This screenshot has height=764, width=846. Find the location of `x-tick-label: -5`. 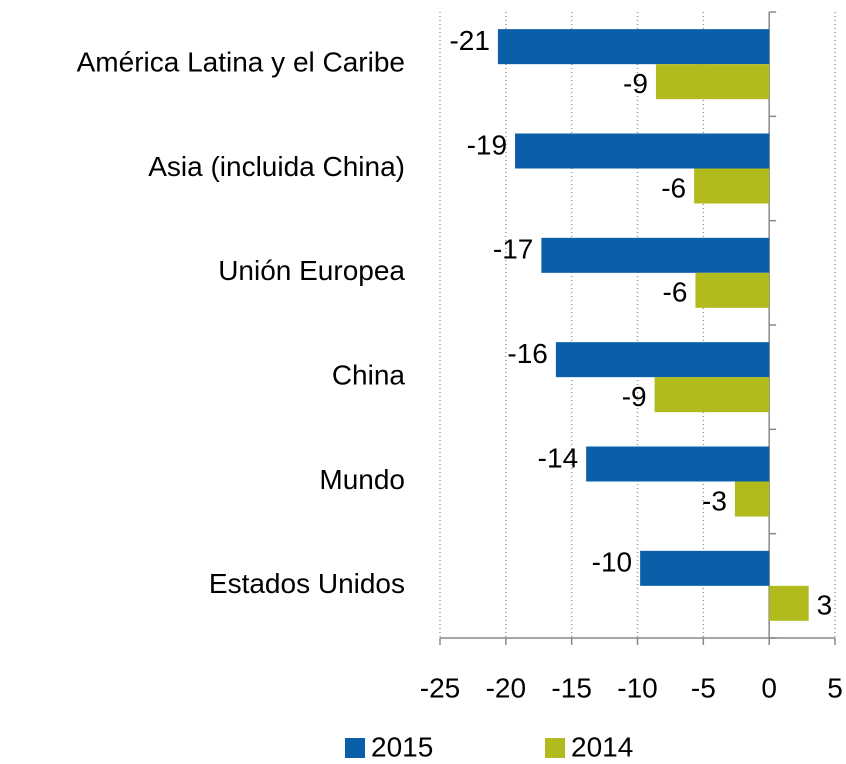

x-tick-label: -5 is located at coordinates (703, 687).